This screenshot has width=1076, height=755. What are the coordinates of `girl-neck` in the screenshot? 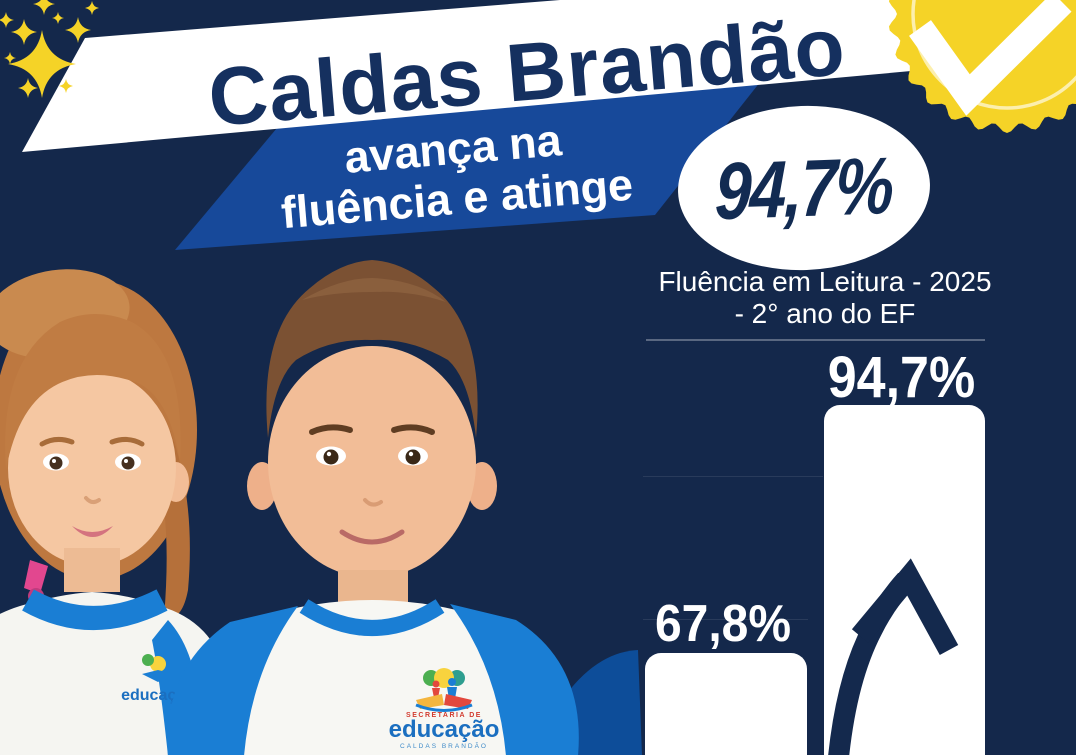 It's located at (92, 570).